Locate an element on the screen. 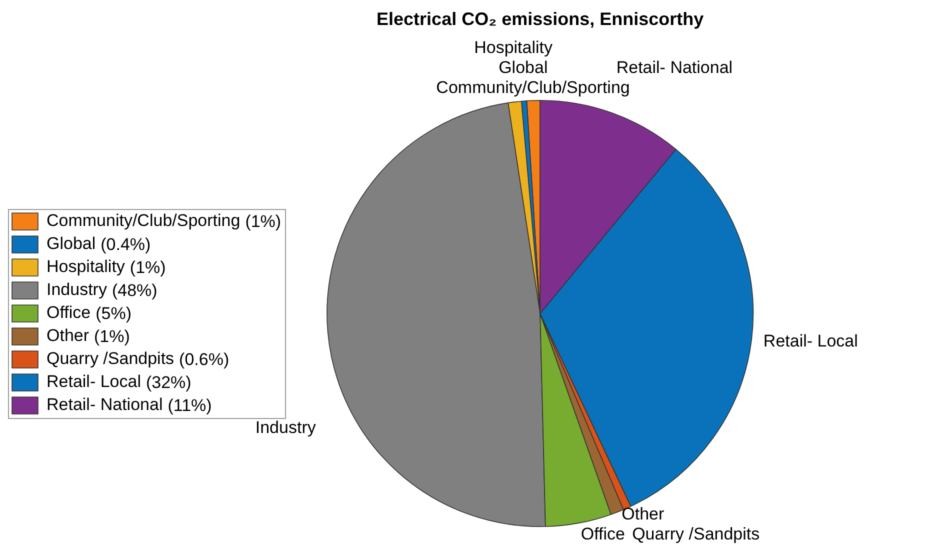 The height and width of the screenshot is (557, 940). legend-label: Office is located at coordinates (68, 312).